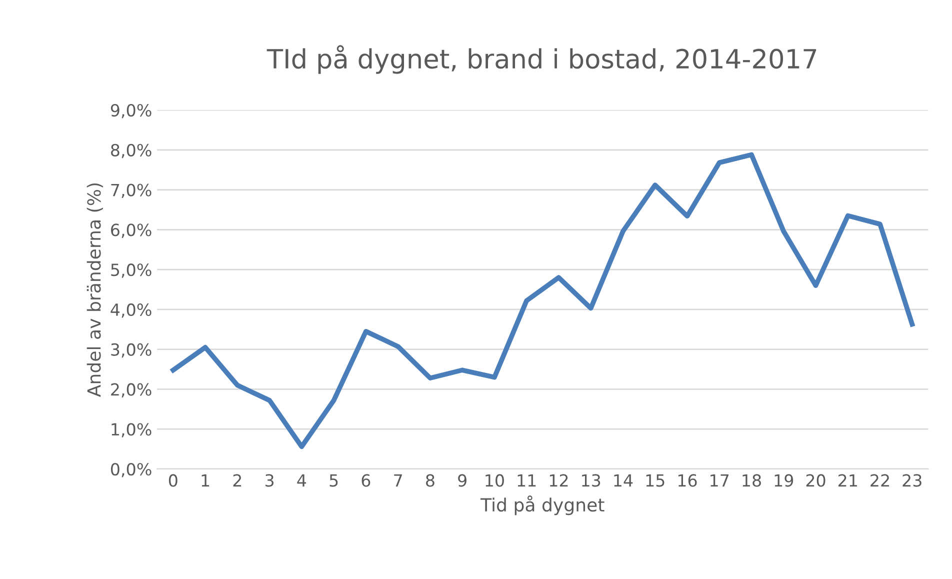  I want to click on x-tick-label: 4, so click(301, 480).